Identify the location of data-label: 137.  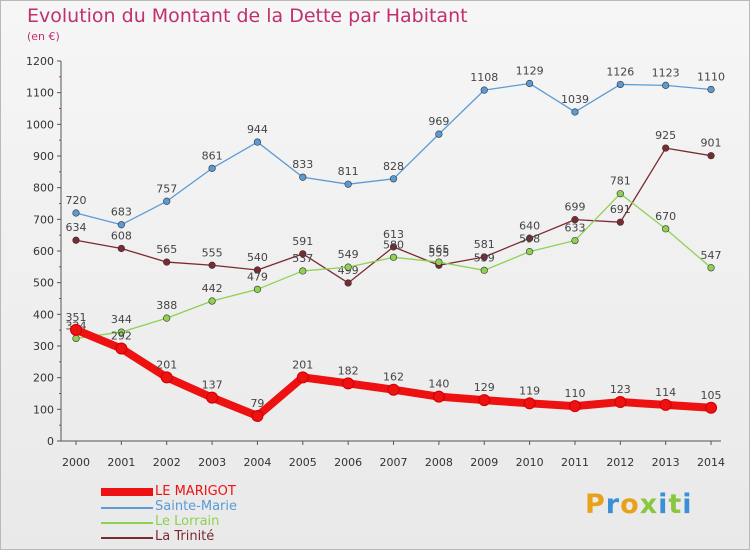
(212, 385).